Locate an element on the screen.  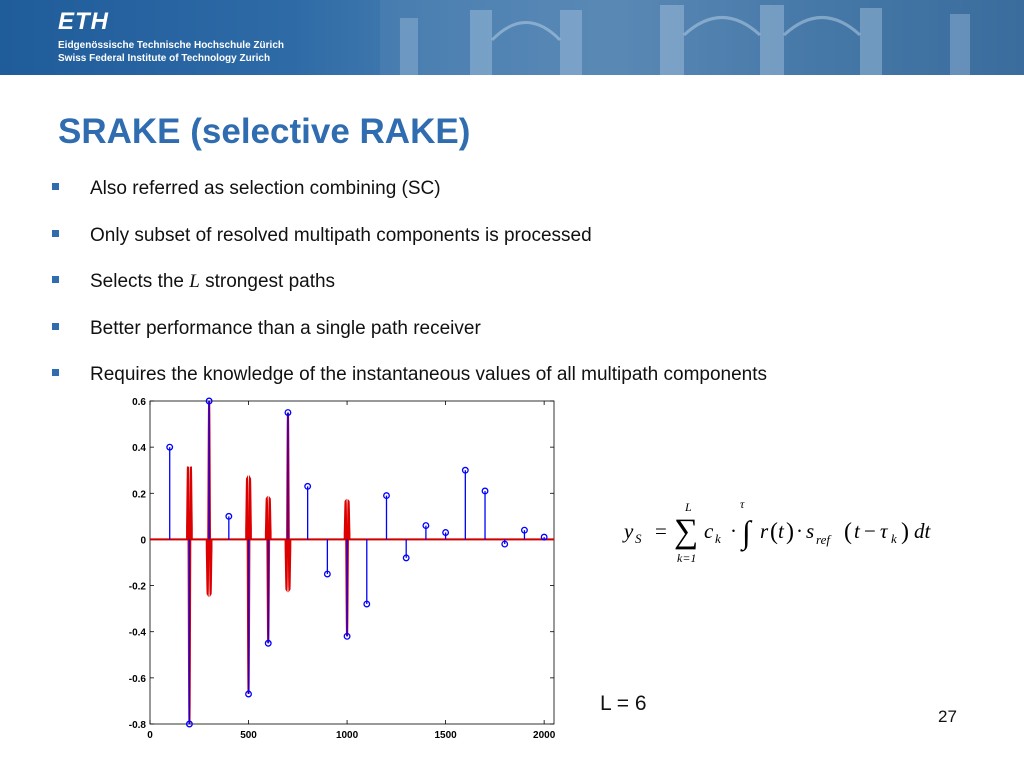
formula-tau: τ is located at coordinates (884, 531).